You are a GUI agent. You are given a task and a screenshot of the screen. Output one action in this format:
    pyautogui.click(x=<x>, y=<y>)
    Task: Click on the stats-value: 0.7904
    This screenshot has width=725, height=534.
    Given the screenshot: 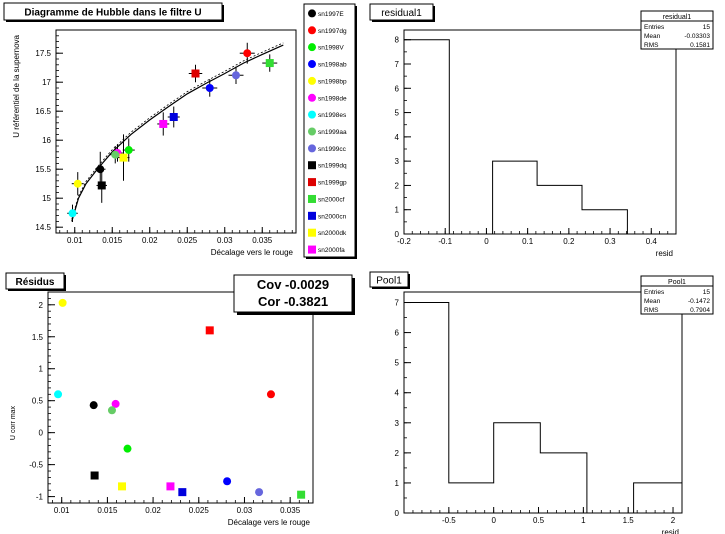 What is the action you would take?
    pyautogui.click(x=700, y=310)
    